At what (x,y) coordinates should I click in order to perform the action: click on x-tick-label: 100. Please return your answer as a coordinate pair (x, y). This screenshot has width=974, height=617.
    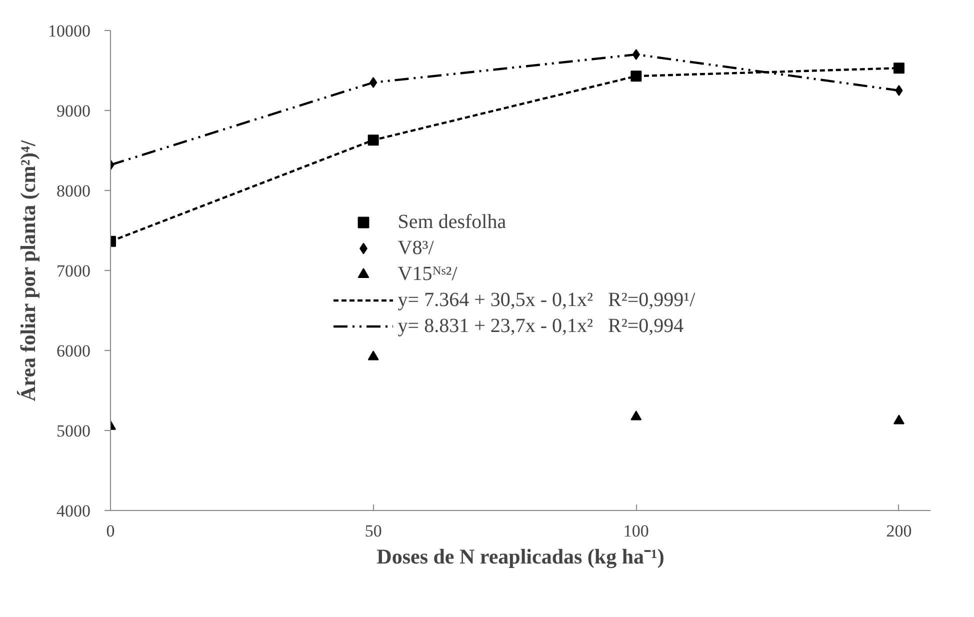
    Looking at the image, I should click on (636, 531).